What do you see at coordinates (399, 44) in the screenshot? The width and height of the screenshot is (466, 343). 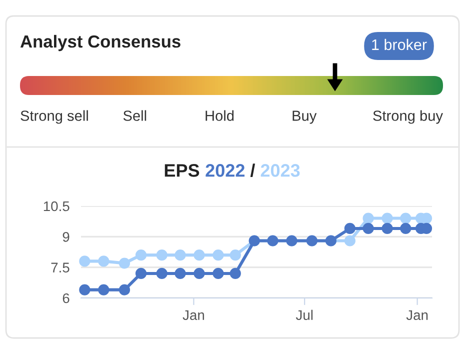 I see `text: 1 broker` at bounding box center [399, 44].